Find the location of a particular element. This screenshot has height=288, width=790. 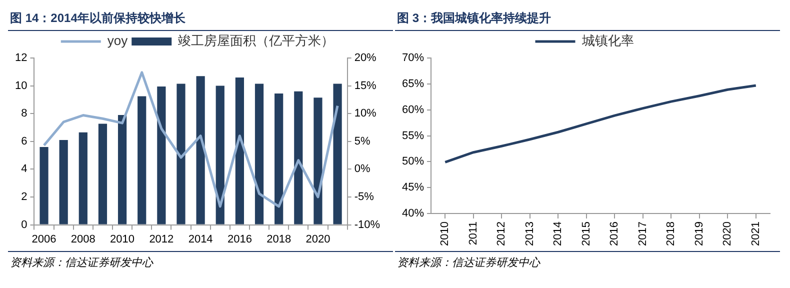

x-tick-label: 2008 is located at coordinates (83, 239).